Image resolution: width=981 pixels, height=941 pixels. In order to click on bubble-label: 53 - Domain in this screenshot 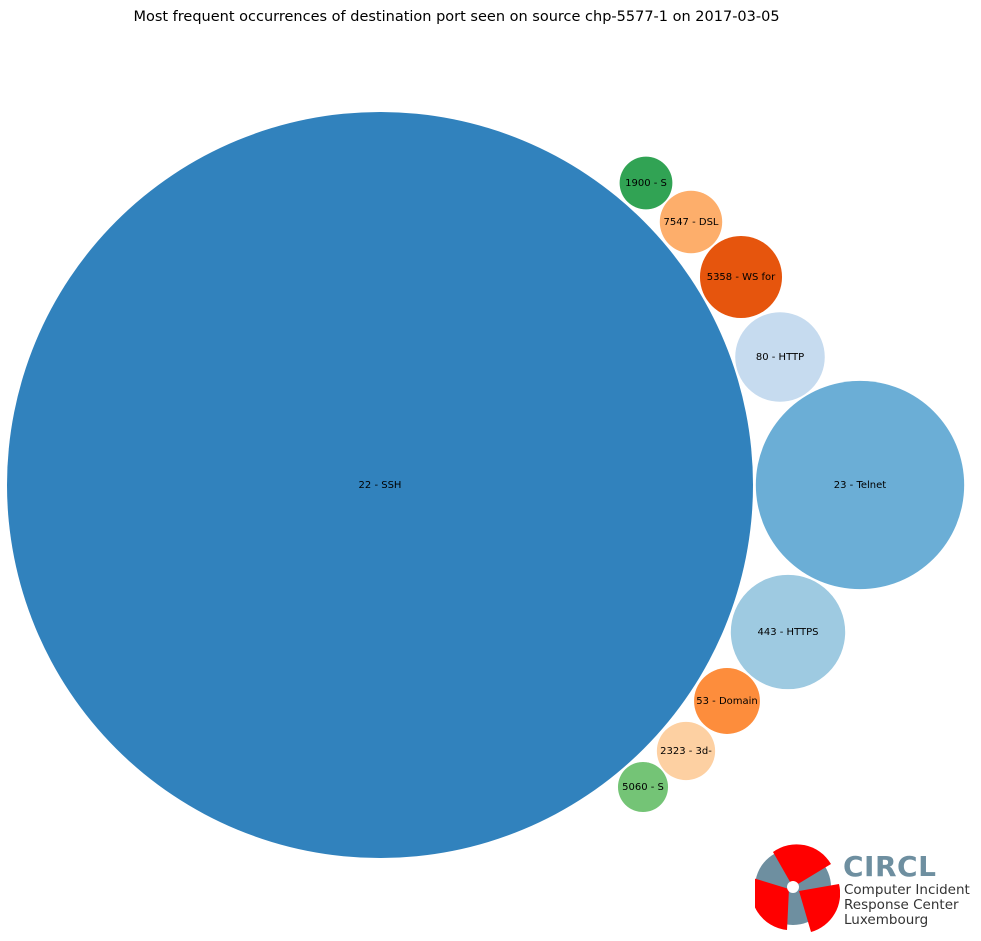, I will do `click(727, 701)`.